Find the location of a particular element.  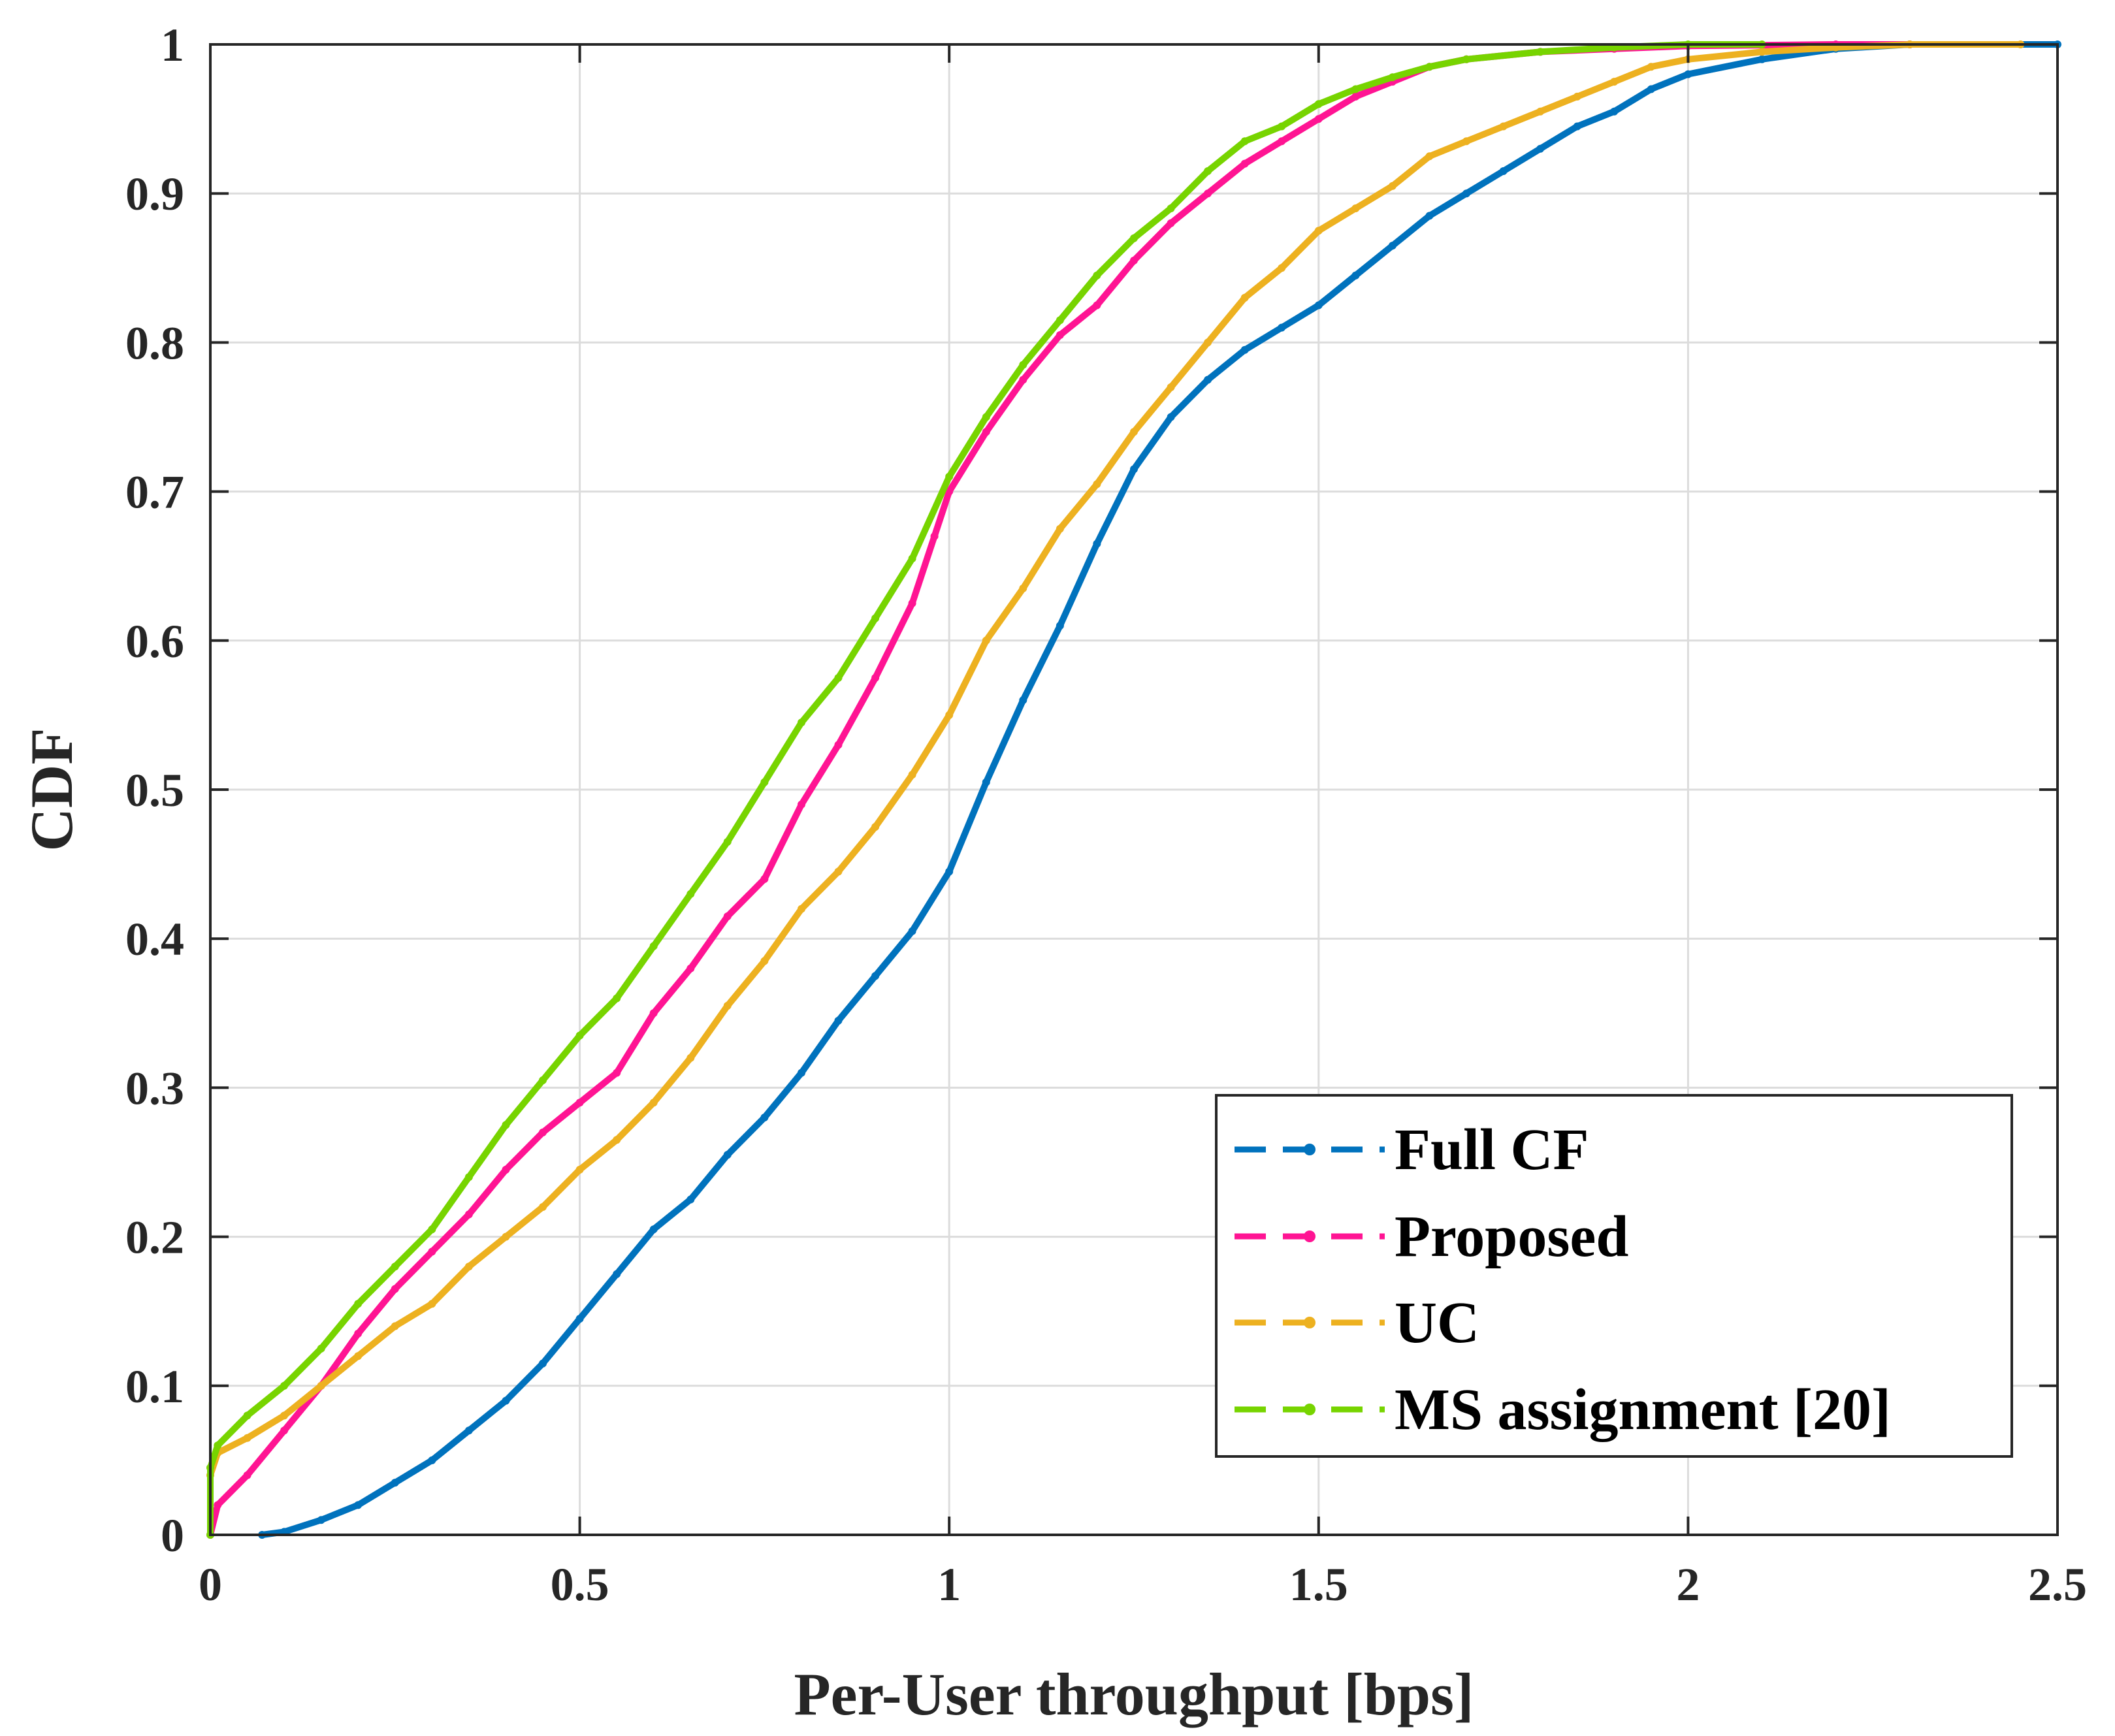

legend-item: Proposed is located at coordinates (1431, 1237).